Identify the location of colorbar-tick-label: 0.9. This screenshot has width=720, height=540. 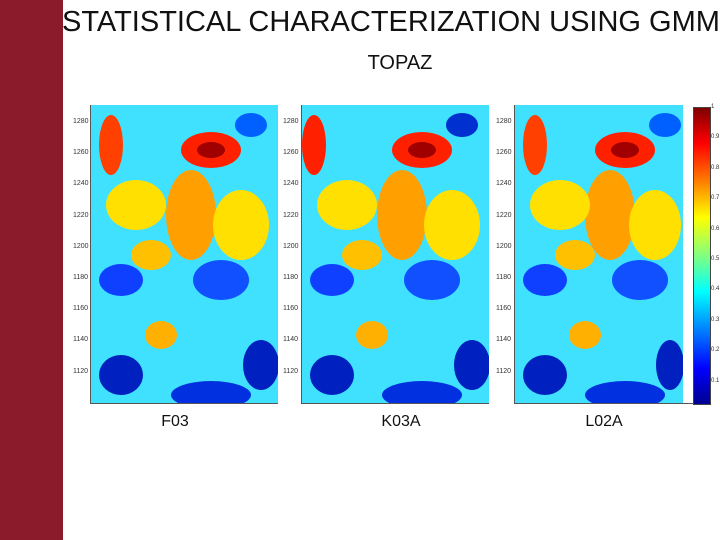
(715, 137).